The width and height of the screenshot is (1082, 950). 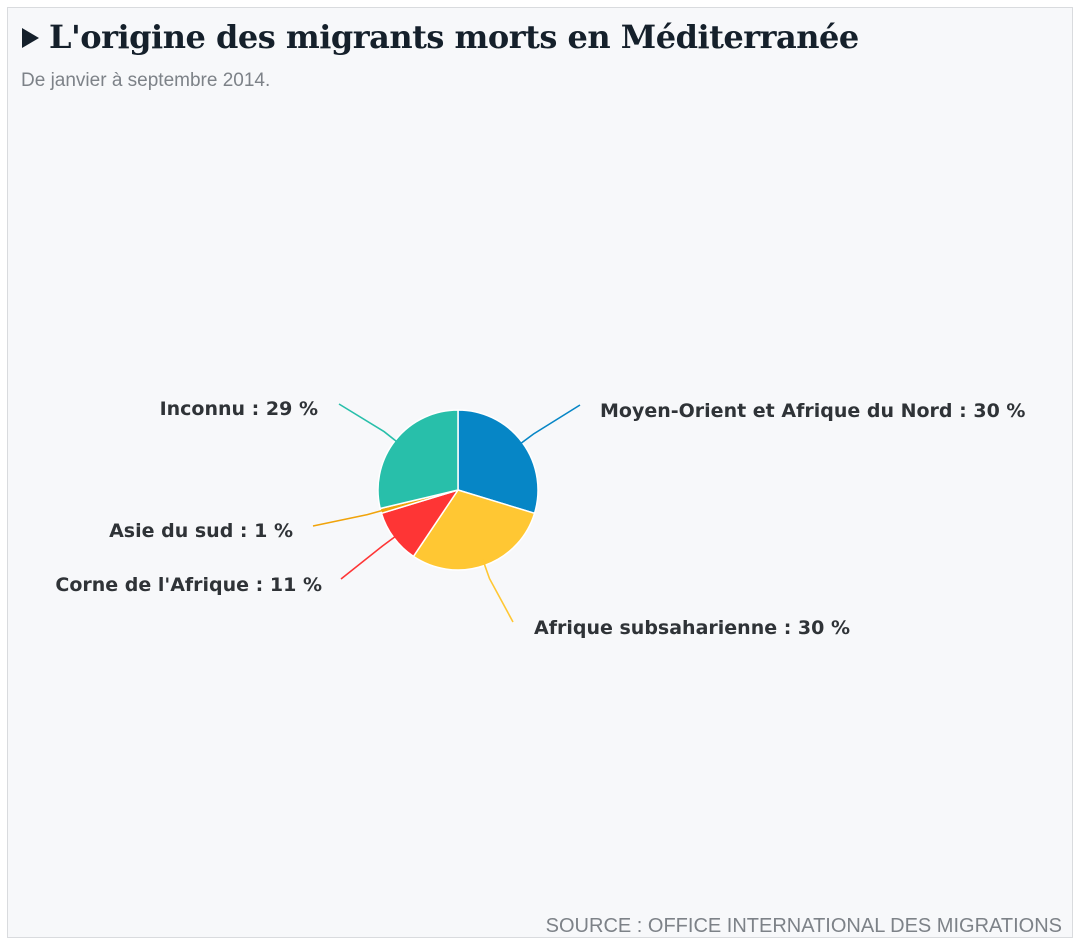 What do you see at coordinates (146, 80) in the screenshot?
I see `chart-subtitle: De janvier à septembre 2014.` at bounding box center [146, 80].